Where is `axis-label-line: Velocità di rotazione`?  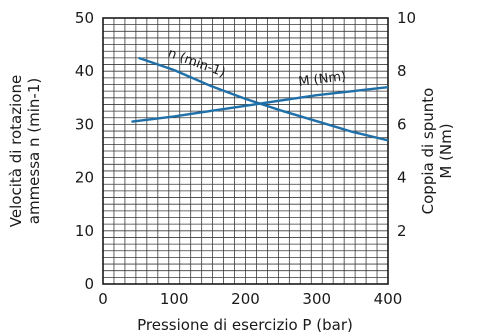
axis-label-line: Velocità di rotazione is located at coordinates (16, 151).